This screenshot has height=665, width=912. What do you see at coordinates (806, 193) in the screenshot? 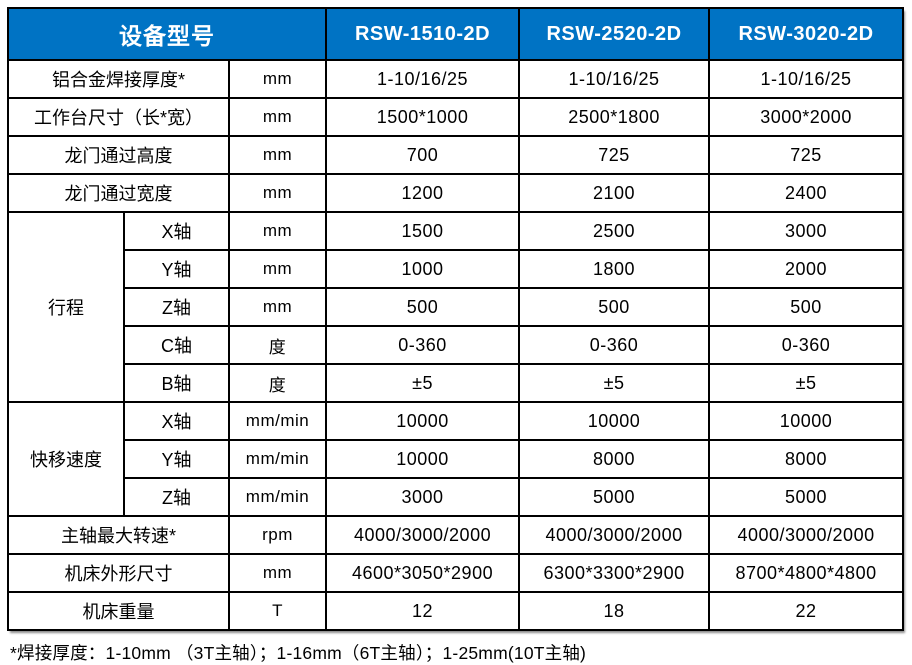
I see `cell-value: 2400` at bounding box center [806, 193].